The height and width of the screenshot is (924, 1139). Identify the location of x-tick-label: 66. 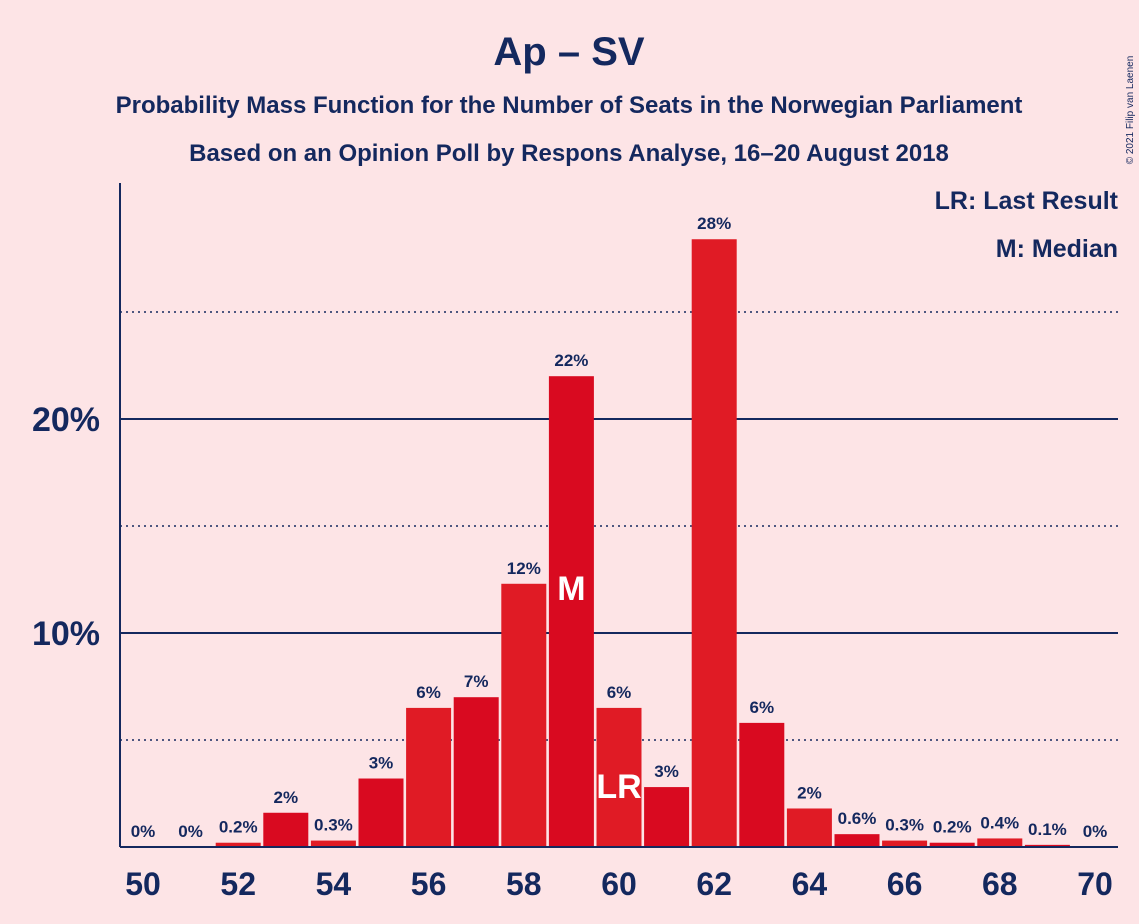
(905, 884).